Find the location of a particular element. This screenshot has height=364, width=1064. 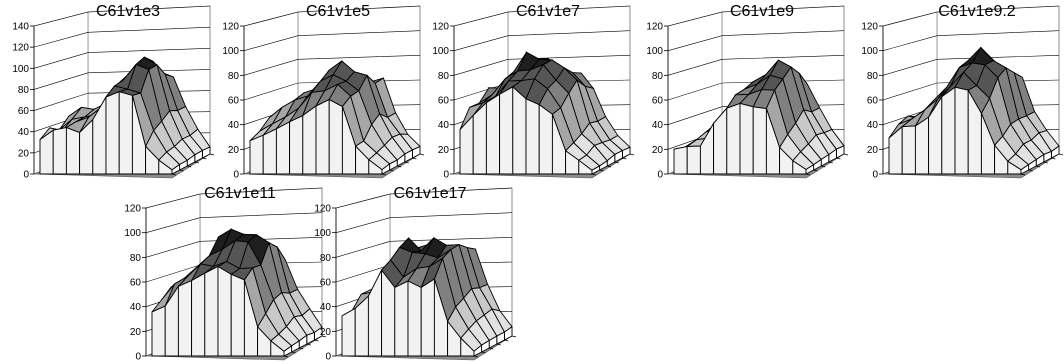

chart-panel-5: 0 20 40 60 80 100 120 C61v1e9.2 is located at coordinates (956, 91).